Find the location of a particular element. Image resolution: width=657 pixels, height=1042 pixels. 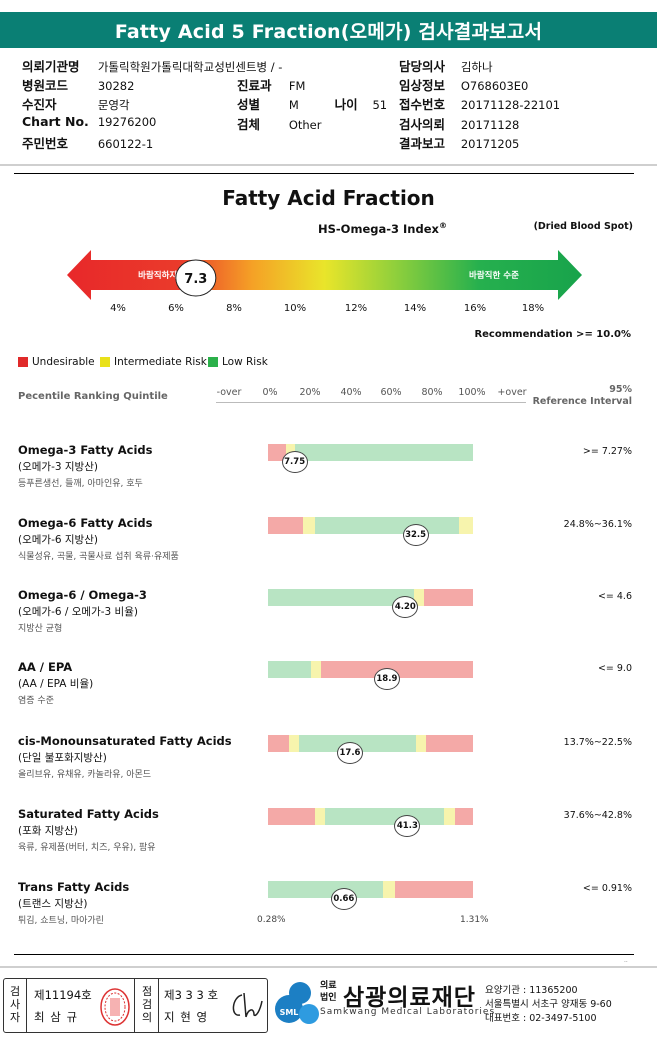

inst-prefix-1: 의료 is located at coordinates (328, 986).